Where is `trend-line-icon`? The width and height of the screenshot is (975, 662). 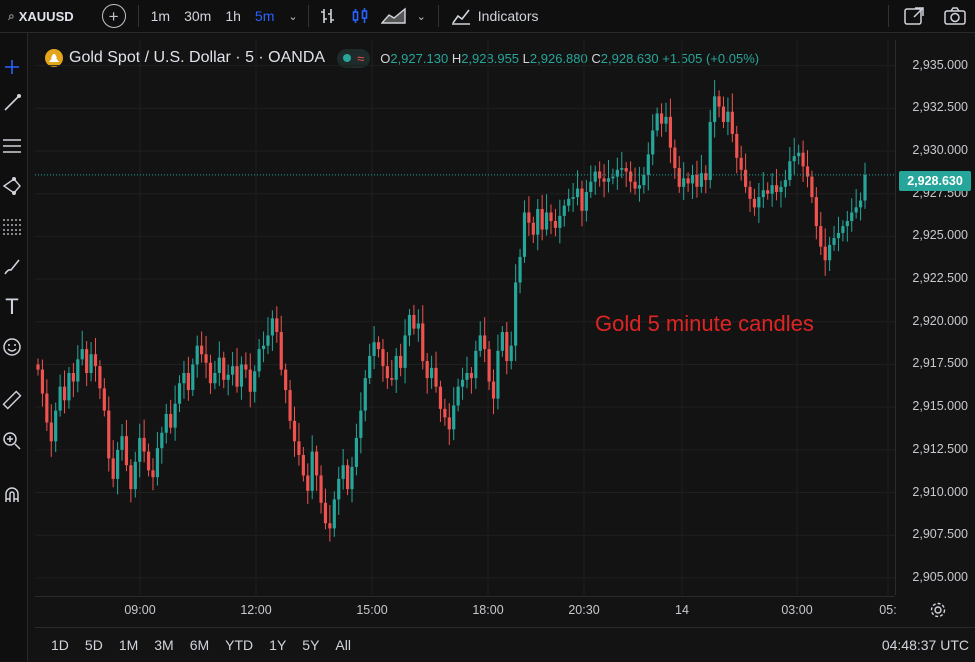
trend-line-icon is located at coordinates (12, 103).